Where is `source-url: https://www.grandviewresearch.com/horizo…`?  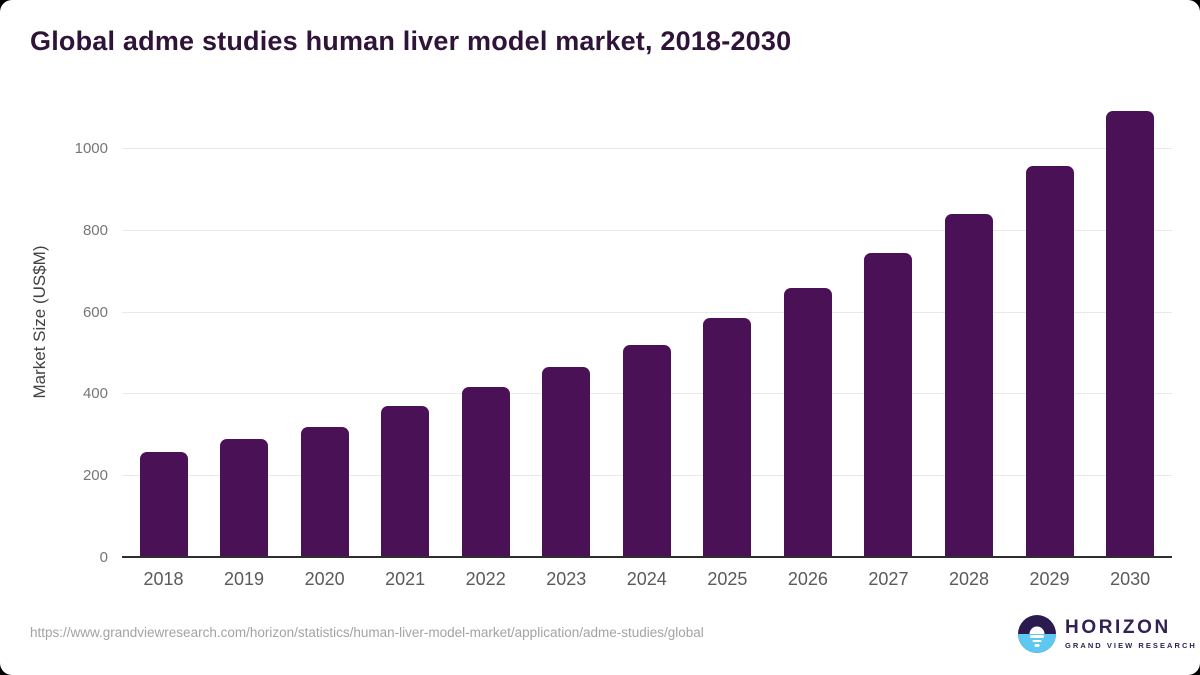
source-url: https://www.grandviewresearch.com/horizo… is located at coordinates (367, 632).